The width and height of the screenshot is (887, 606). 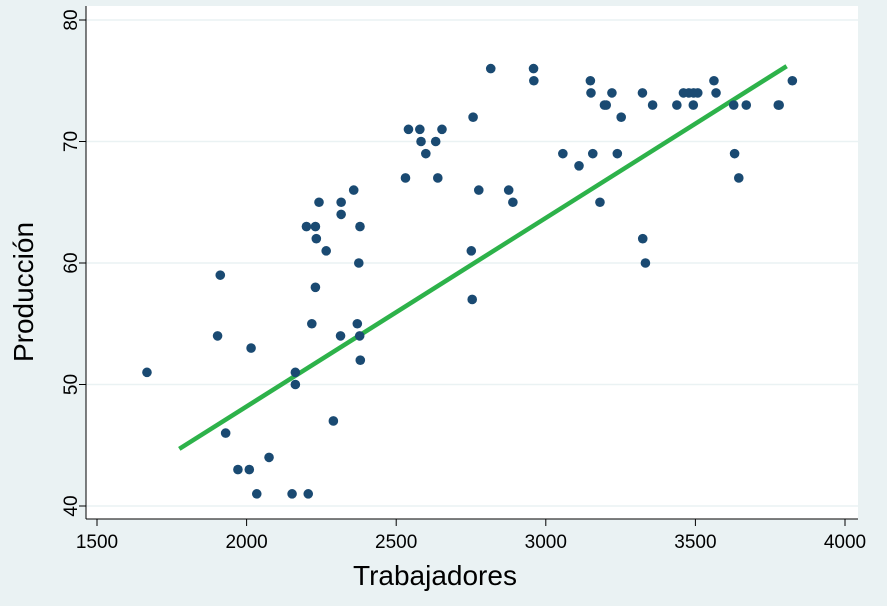 I want to click on y-tick-label: 80, so click(x=71, y=19).